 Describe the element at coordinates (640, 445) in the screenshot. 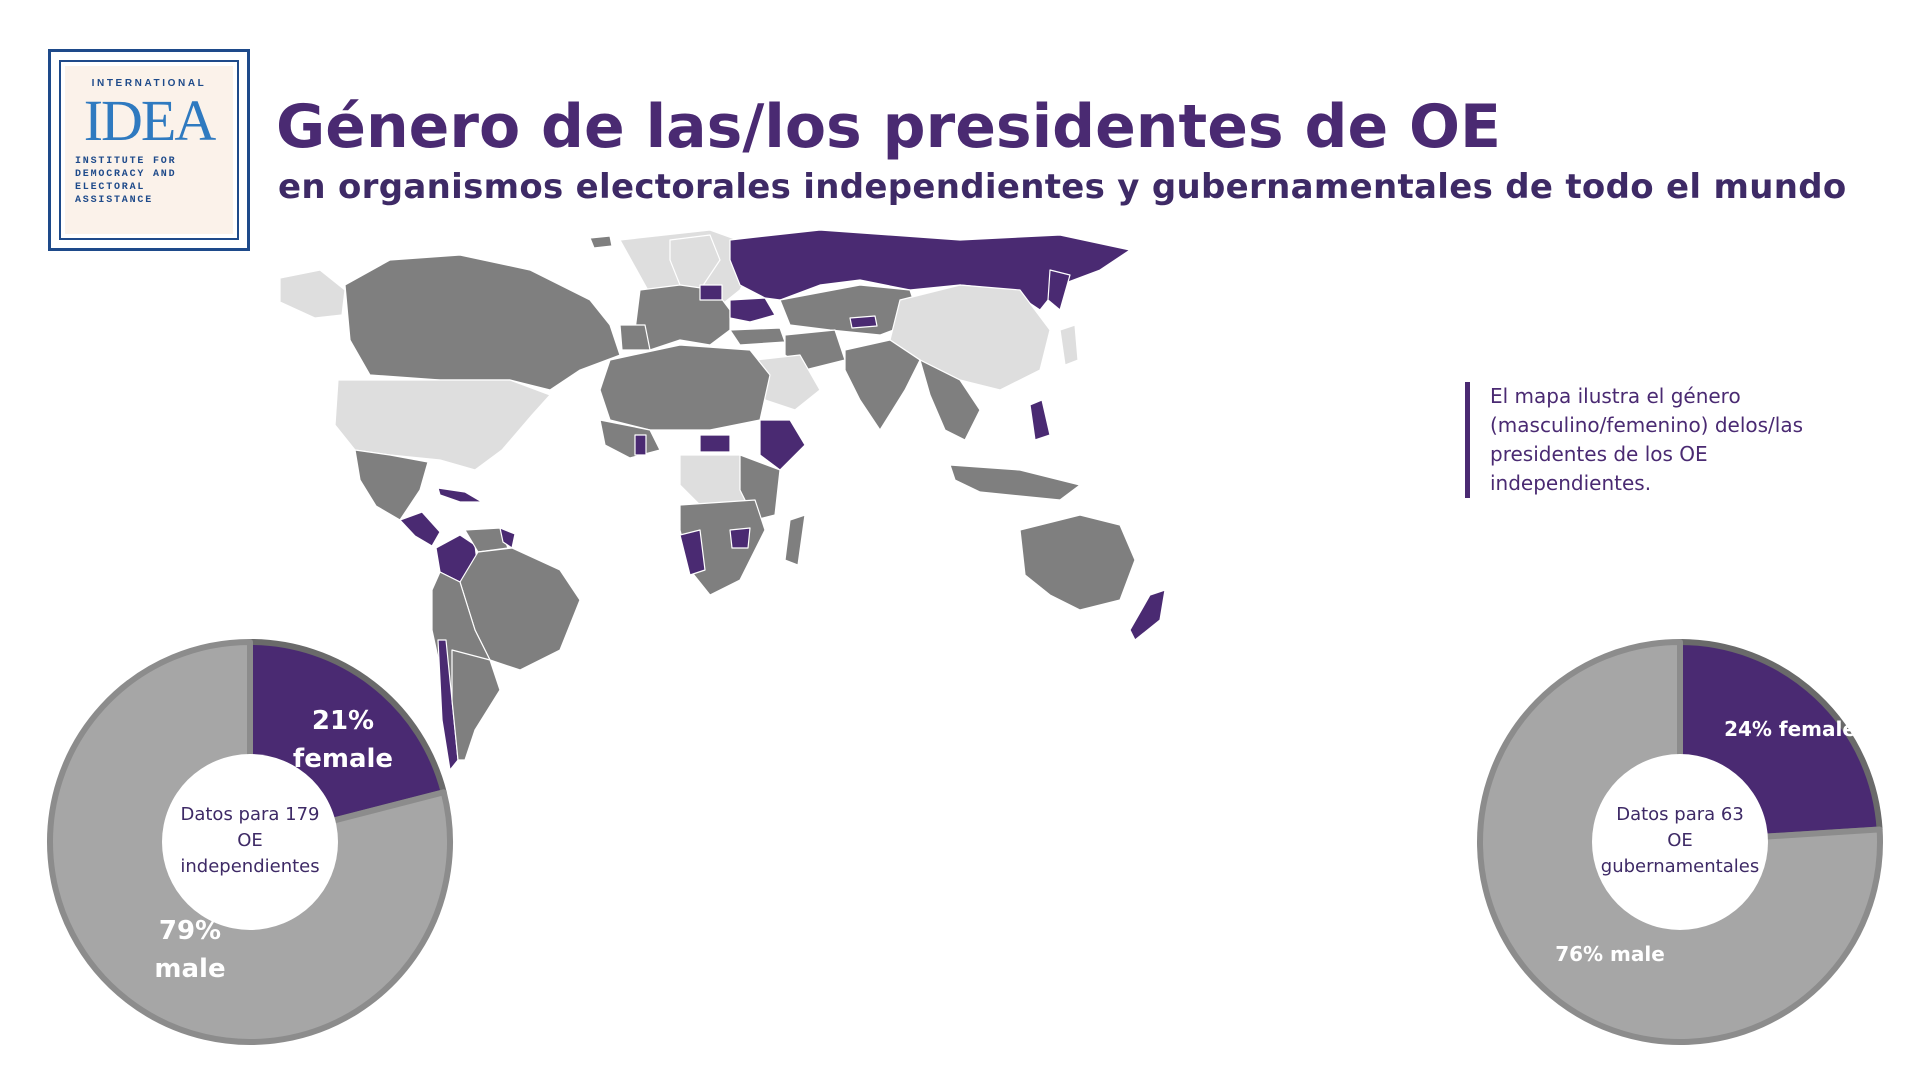

I see `map-region-ghana` at that location.